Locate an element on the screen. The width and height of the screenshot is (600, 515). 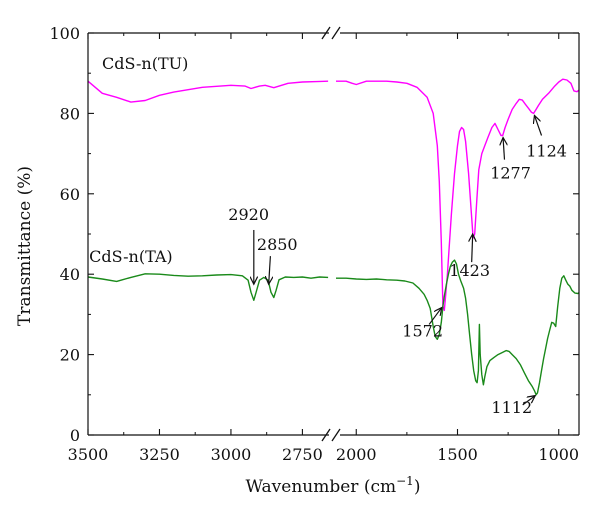
peak-label: 2850 is located at coordinates (277, 244).